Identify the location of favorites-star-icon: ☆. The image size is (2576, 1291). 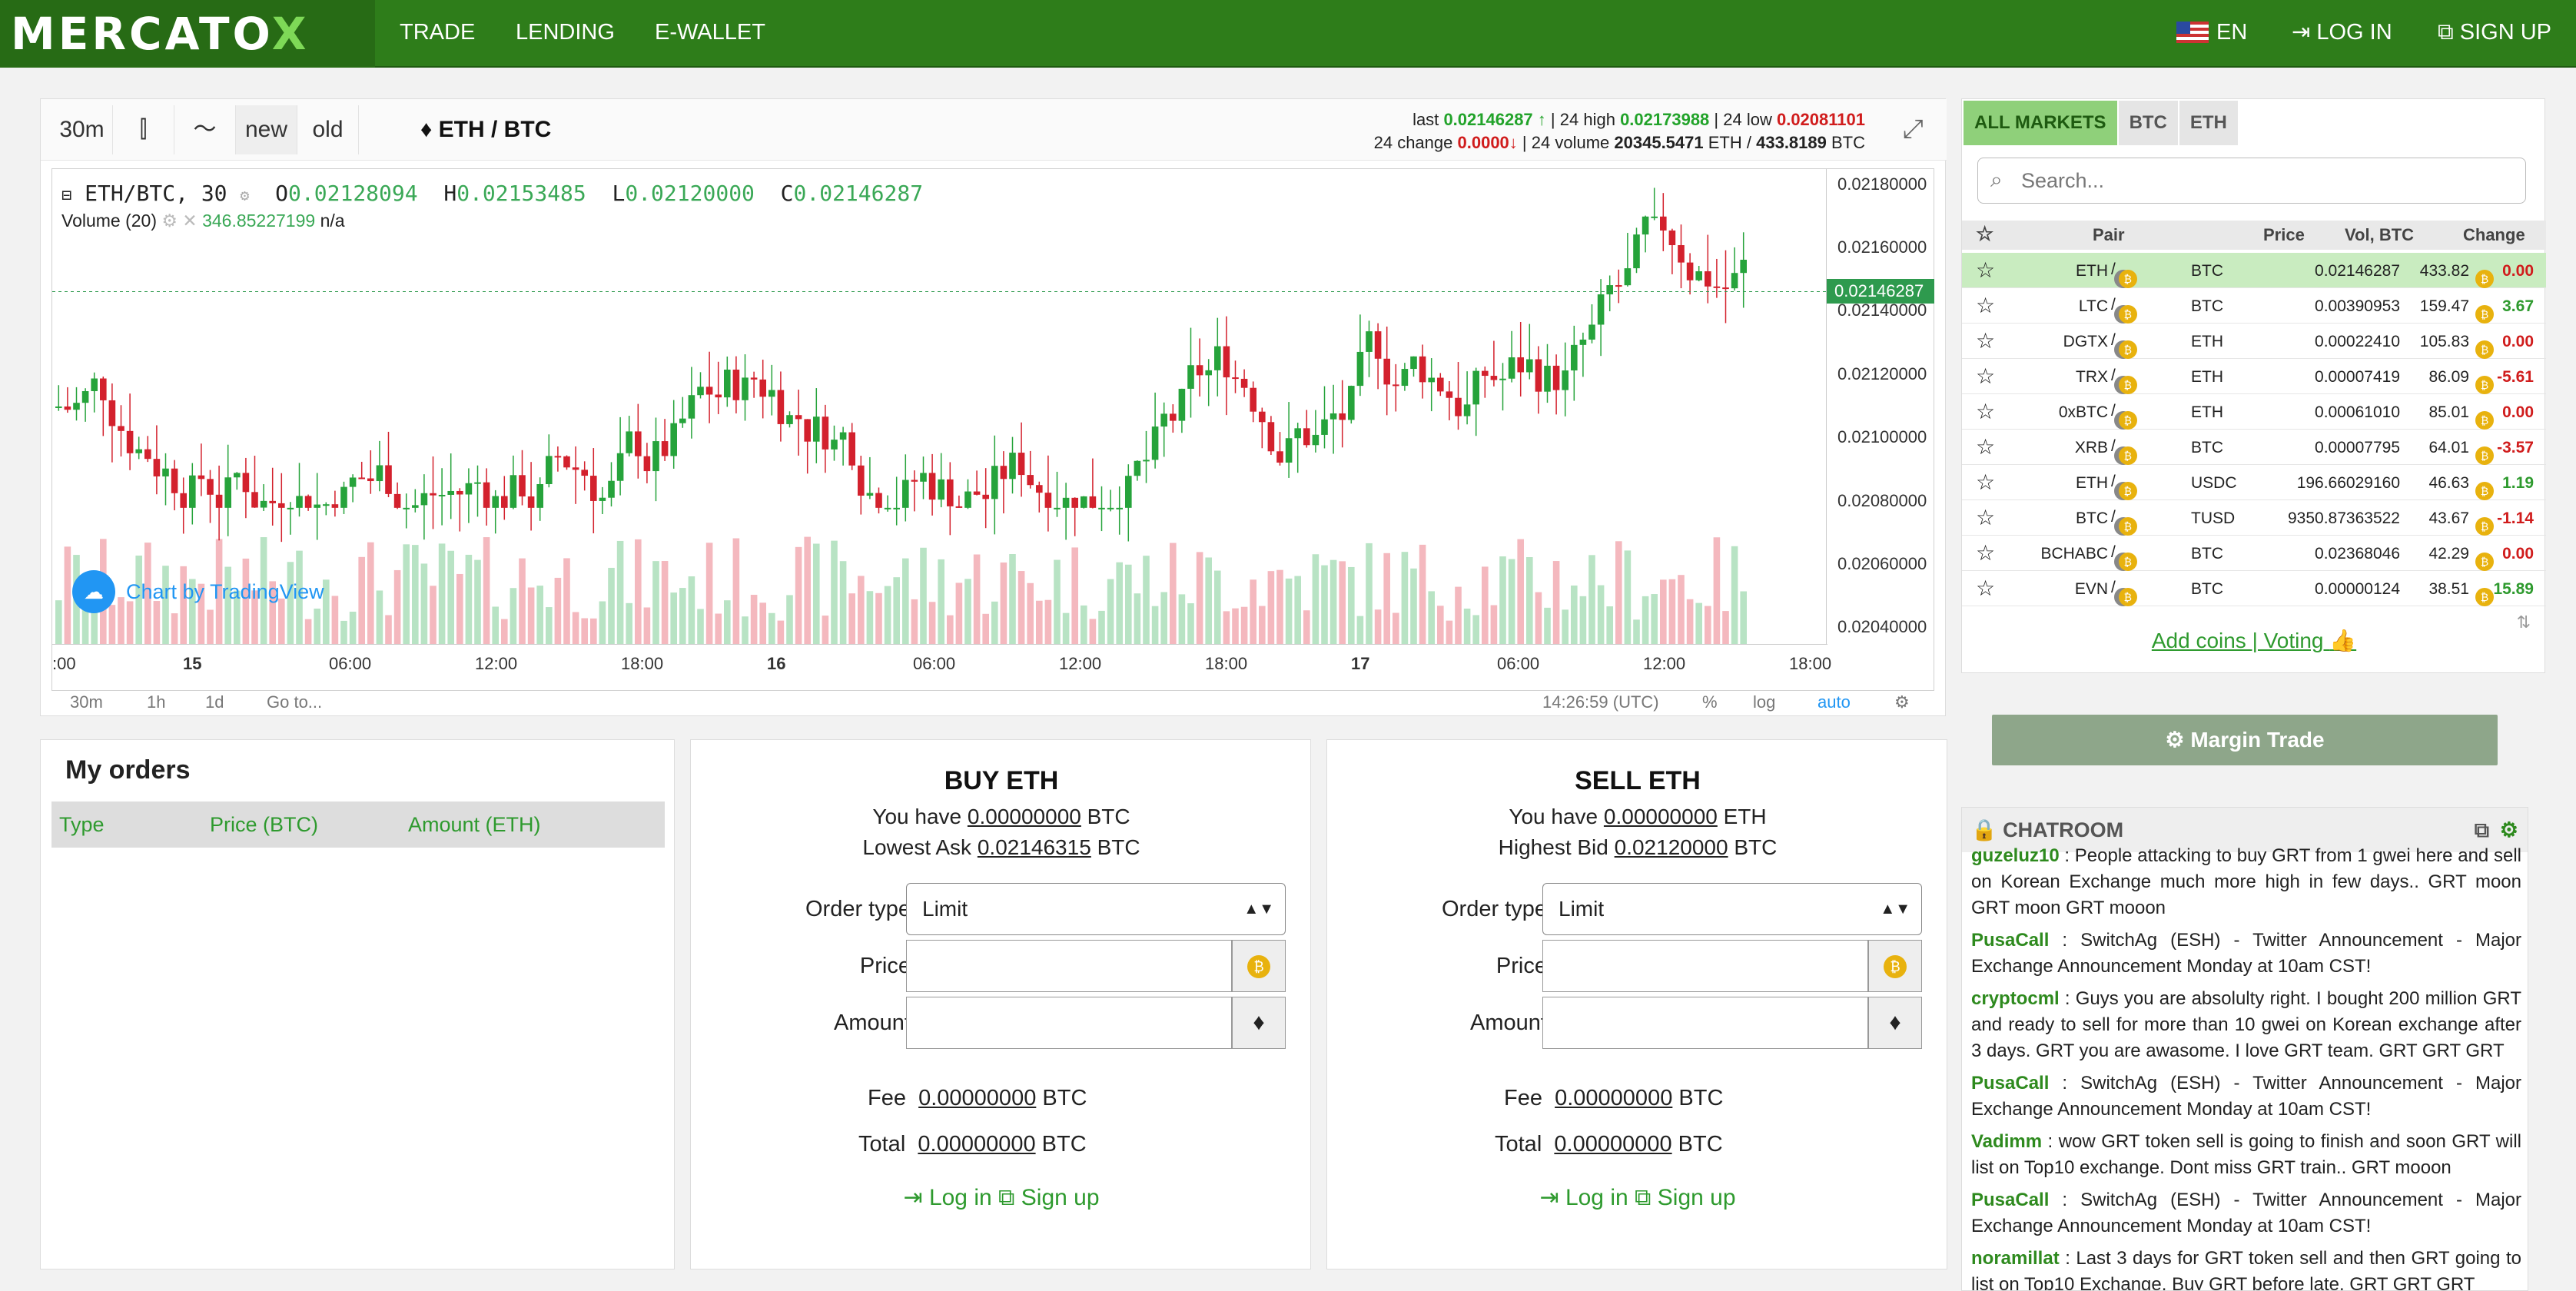
(1985, 234).